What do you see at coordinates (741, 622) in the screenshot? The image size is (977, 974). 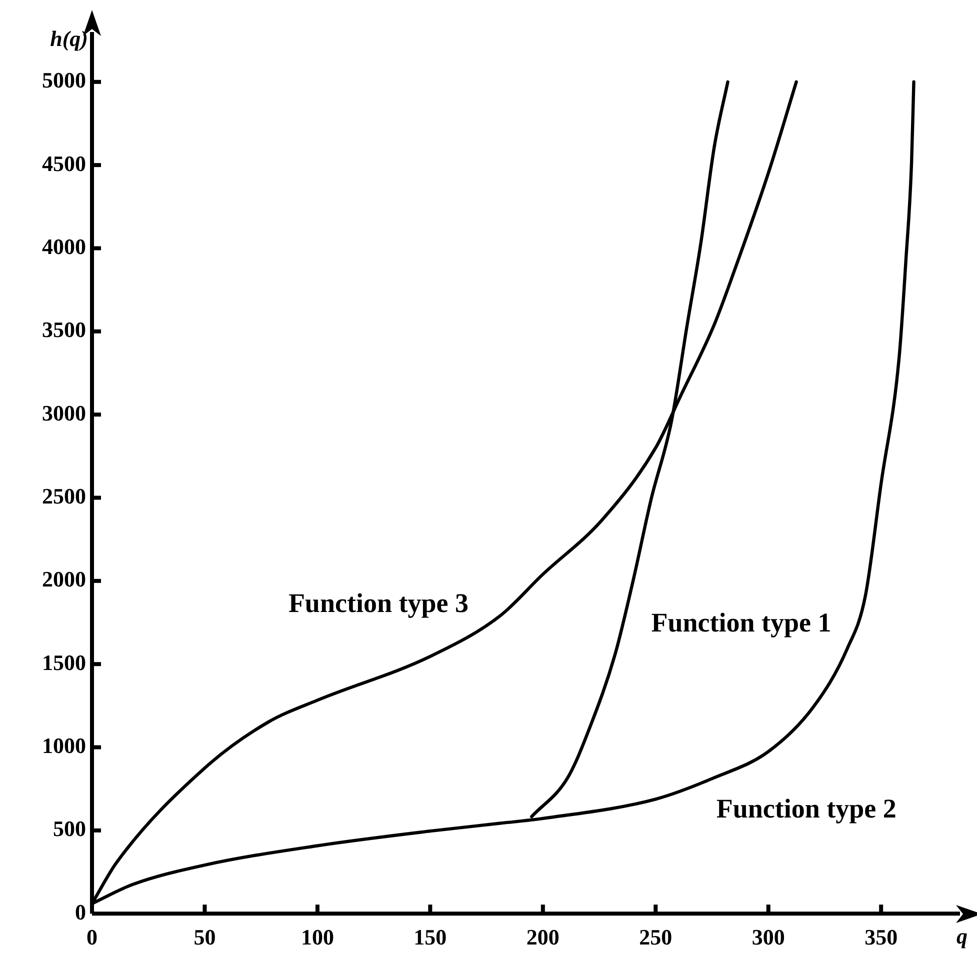 I see `series-label: Function type 1` at bounding box center [741, 622].